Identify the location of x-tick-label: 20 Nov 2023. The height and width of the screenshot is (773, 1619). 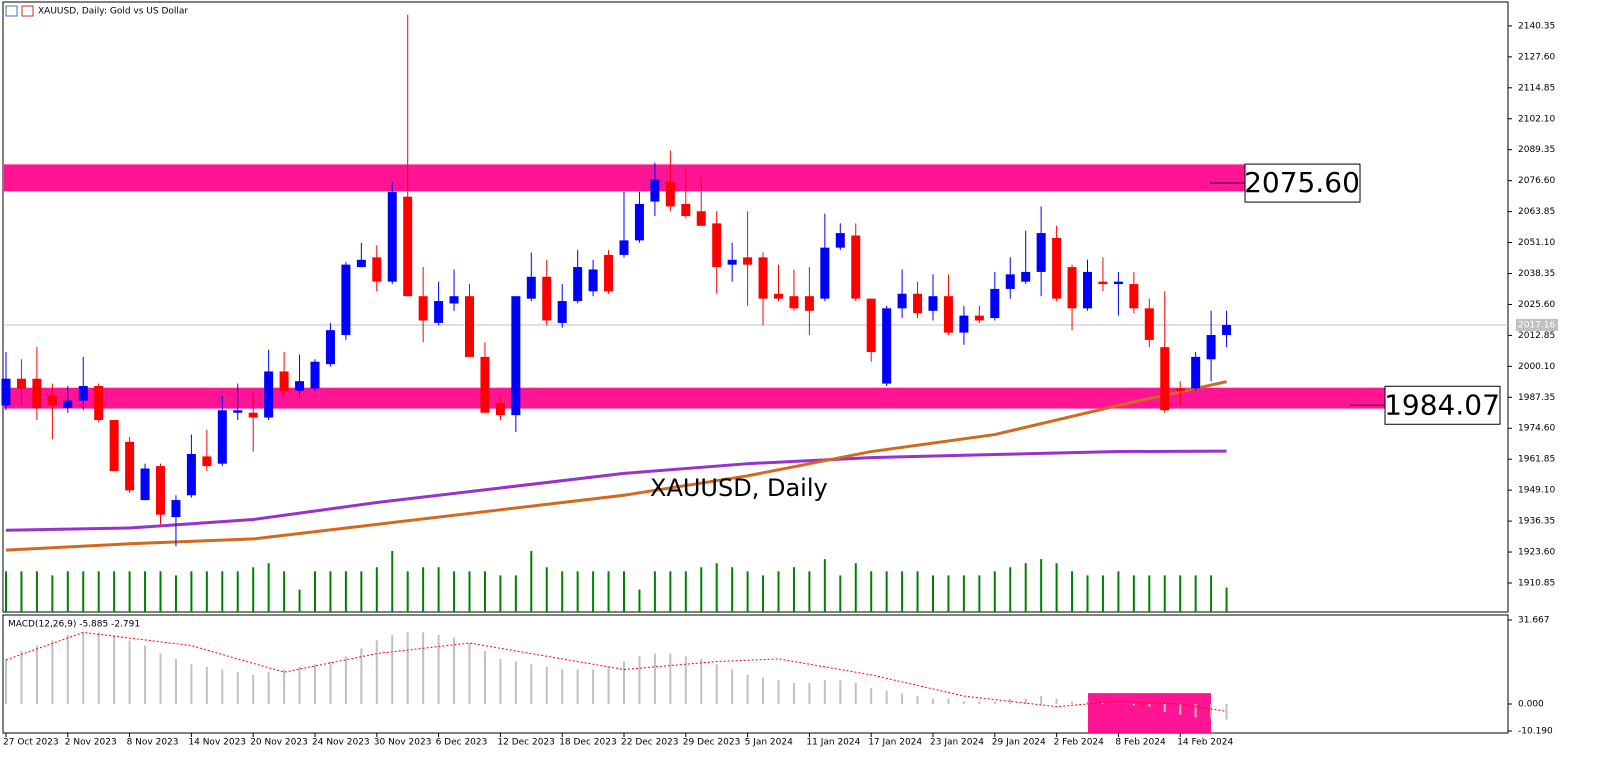
(279, 743).